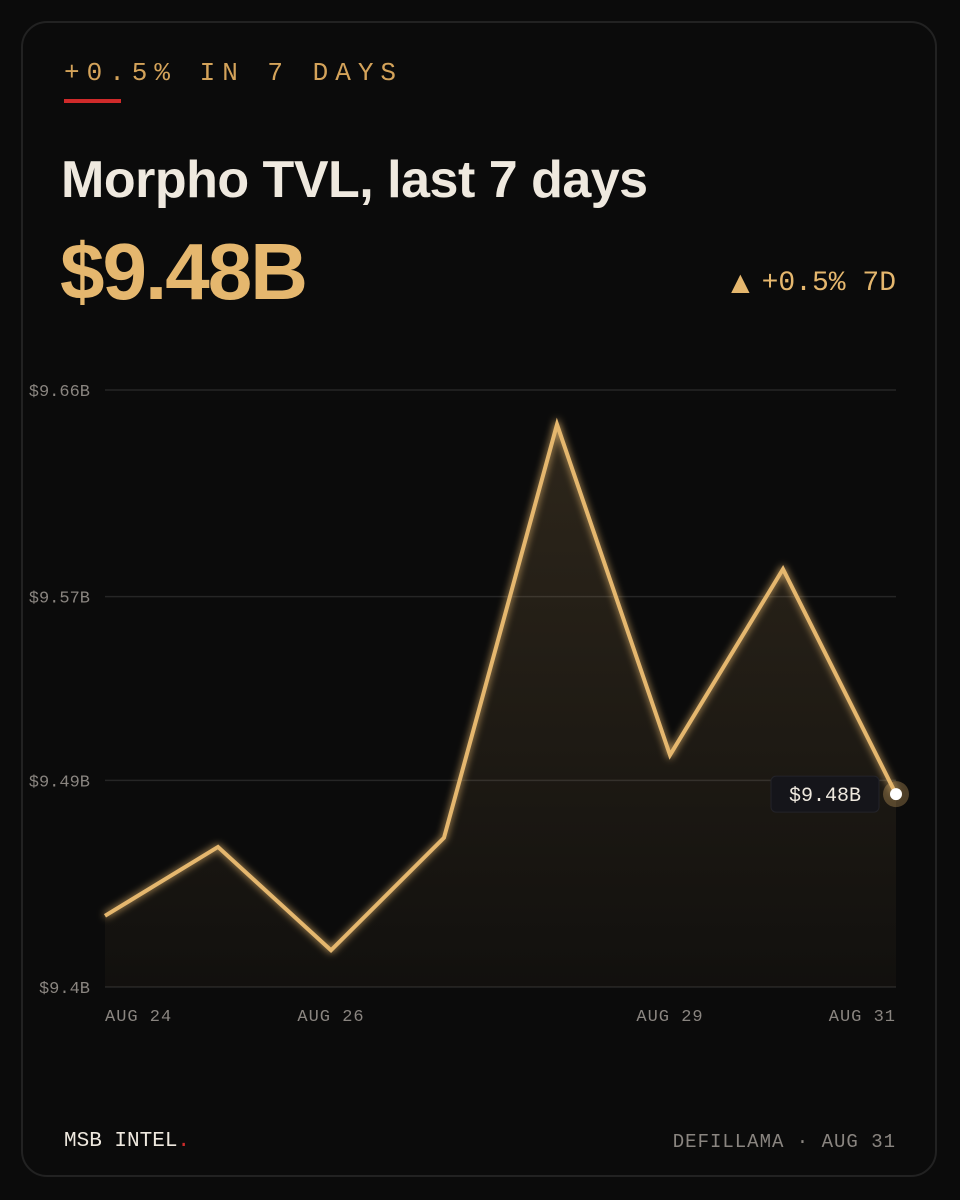  What do you see at coordinates (184, 271) in the screenshot?
I see `current-value: $9.48B` at bounding box center [184, 271].